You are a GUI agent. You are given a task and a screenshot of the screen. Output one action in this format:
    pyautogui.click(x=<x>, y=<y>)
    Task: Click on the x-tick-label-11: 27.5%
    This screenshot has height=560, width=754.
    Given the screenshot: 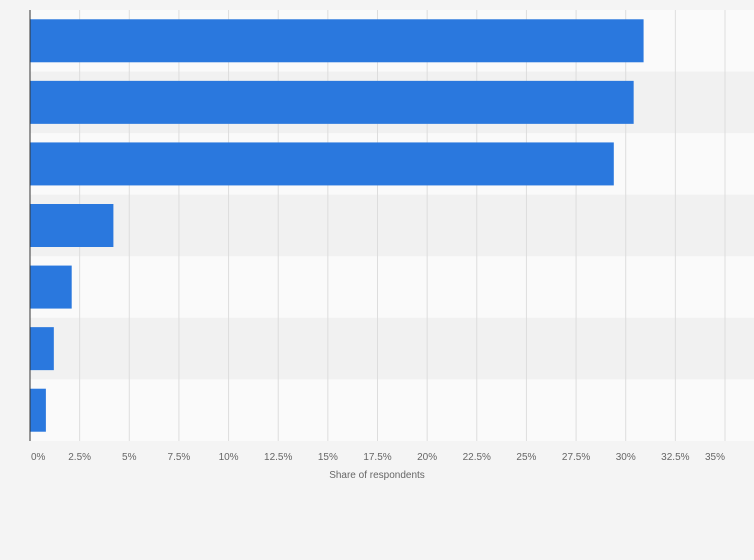 What is the action you would take?
    pyautogui.click(x=576, y=457)
    